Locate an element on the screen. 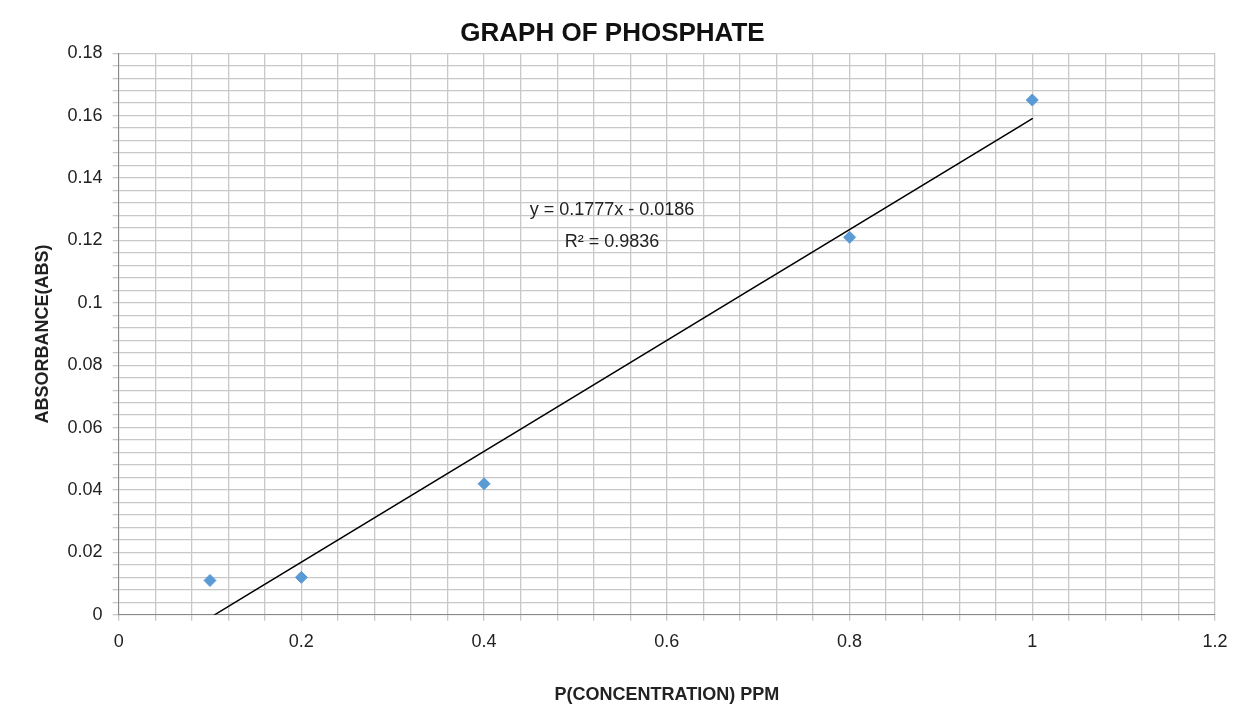 The height and width of the screenshot is (712, 1243). x-axis-title: P(CONCENTRATION) PPM is located at coordinates (667, 694).